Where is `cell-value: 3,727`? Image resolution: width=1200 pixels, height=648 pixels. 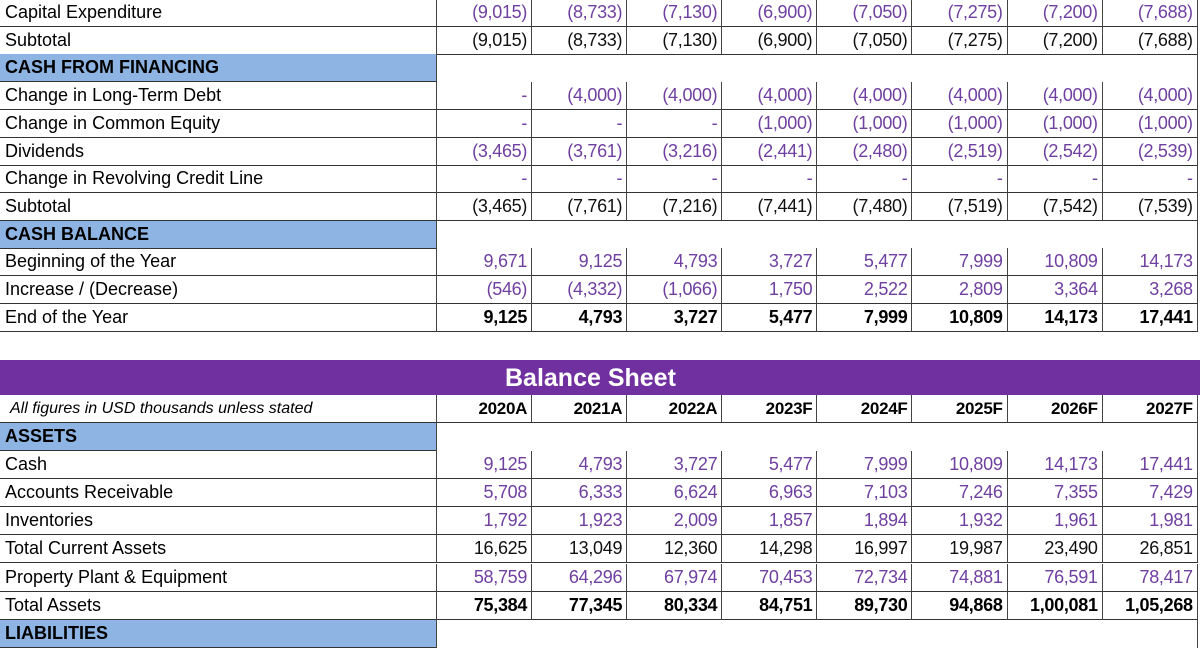 cell-value: 3,727 is located at coordinates (675, 465).